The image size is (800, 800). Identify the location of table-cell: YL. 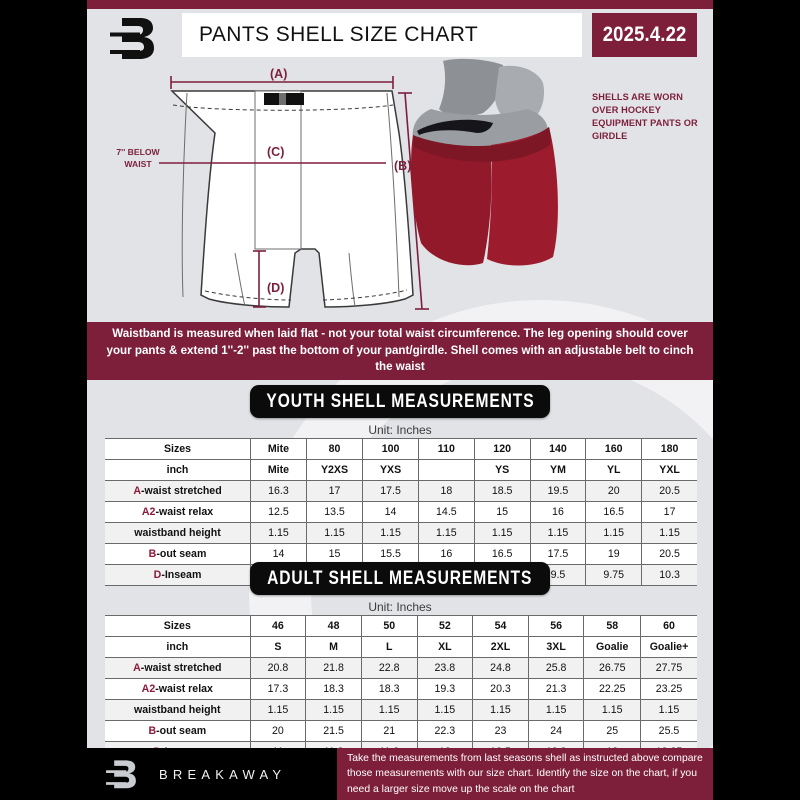
(614, 470).